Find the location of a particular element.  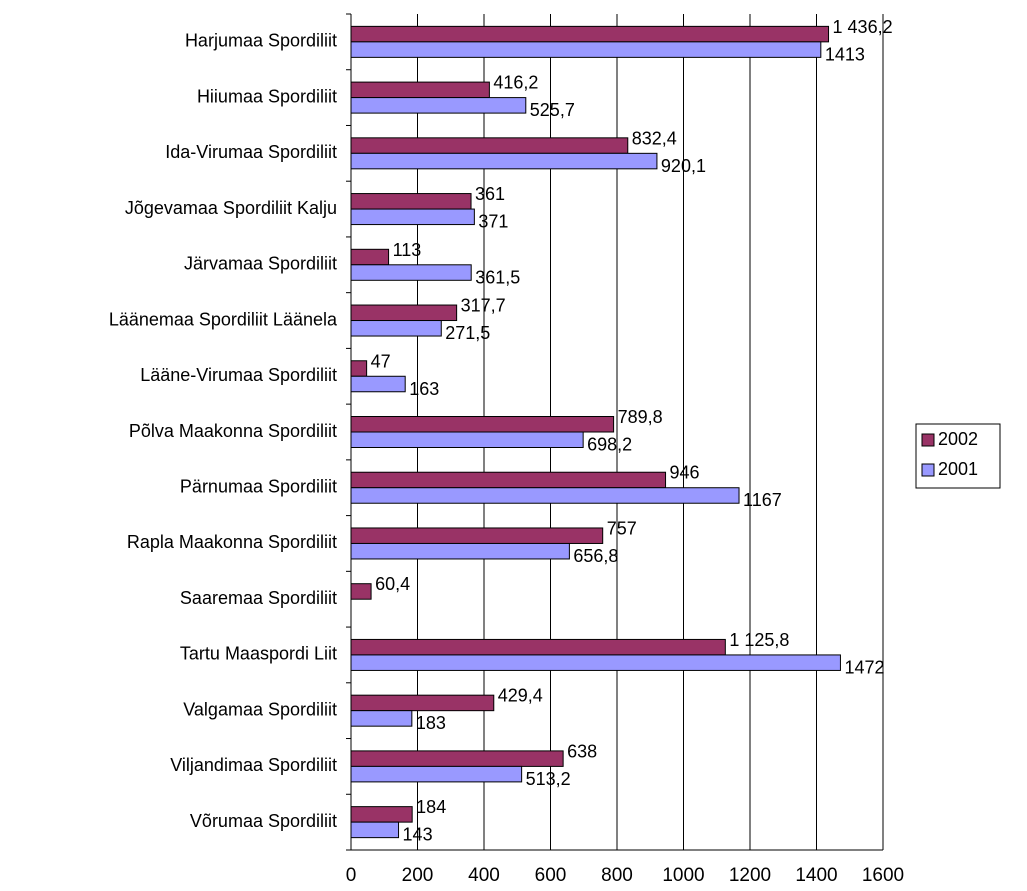

data-label: 317,7 is located at coordinates (483, 306).